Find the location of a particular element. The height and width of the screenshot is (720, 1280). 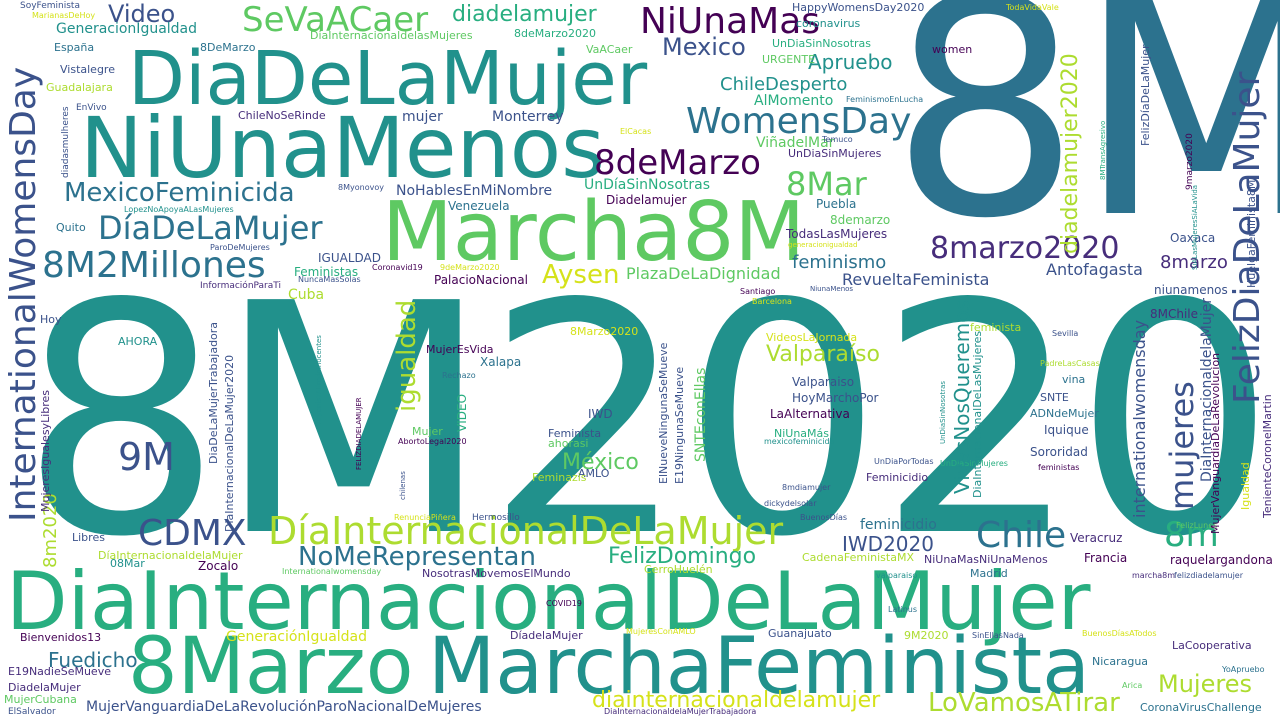

word-paroemujeres: ParoDeMujeres is located at coordinates (240, 247).